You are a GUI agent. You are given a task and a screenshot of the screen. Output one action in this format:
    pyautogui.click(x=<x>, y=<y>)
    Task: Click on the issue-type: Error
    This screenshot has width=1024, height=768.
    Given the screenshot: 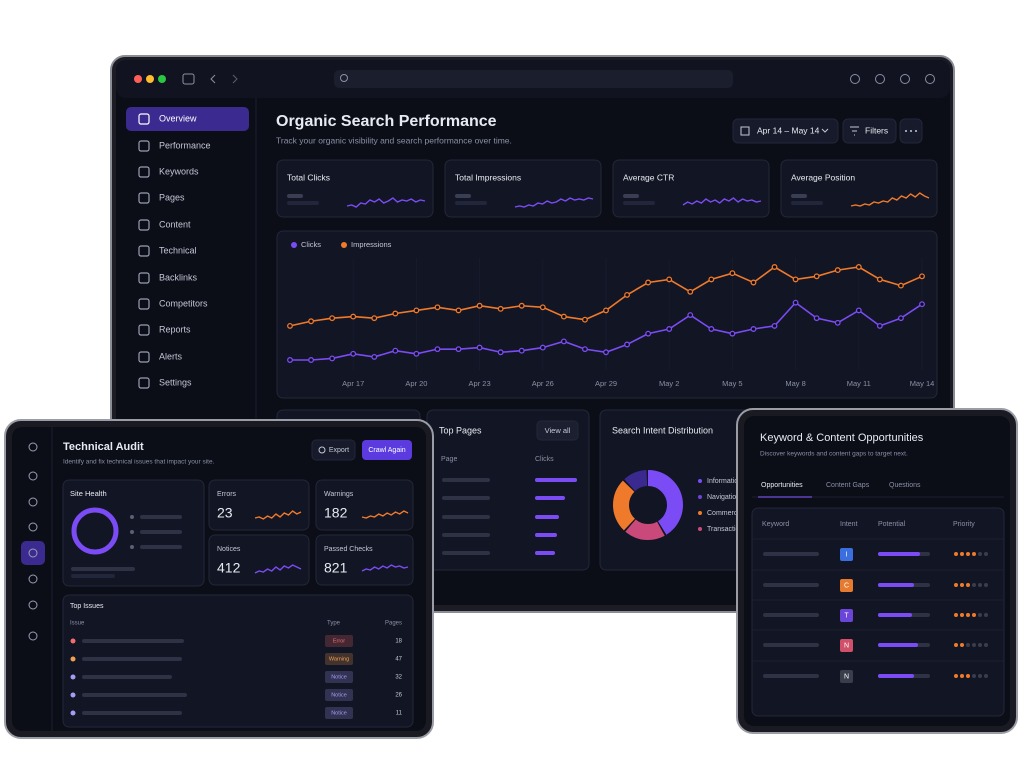 What is the action you would take?
    pyautogui.click(x=339, y=641)
    